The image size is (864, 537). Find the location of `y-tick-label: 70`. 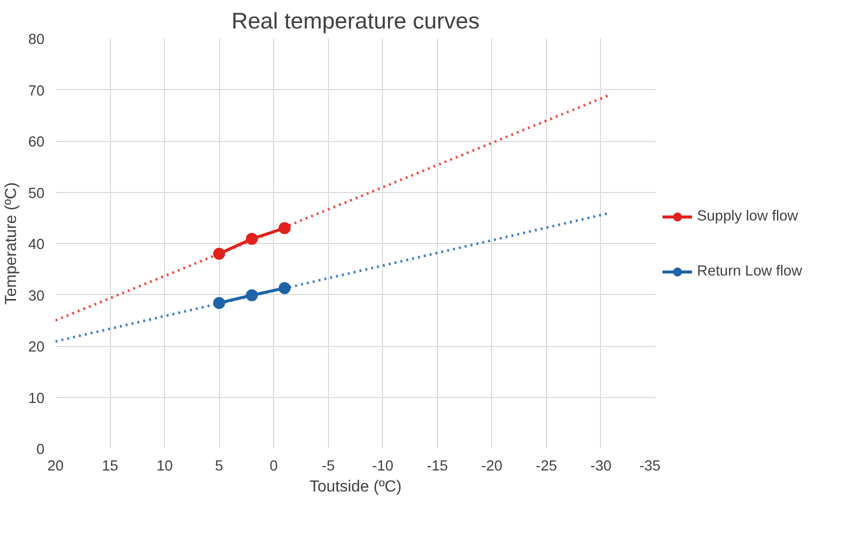

y-tick-label: 70 is located at coordinates (36, 91).